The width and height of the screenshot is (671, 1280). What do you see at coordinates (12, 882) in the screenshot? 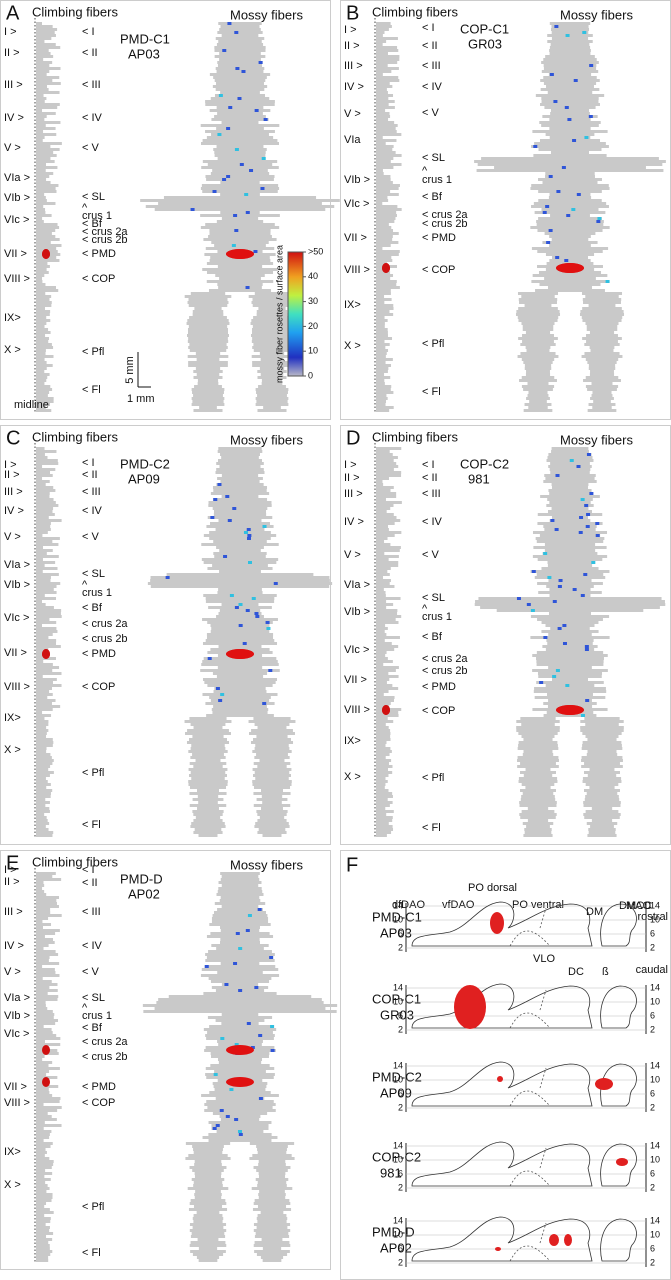
I see `lobule-label: II >` at bounding box center [12, 882].